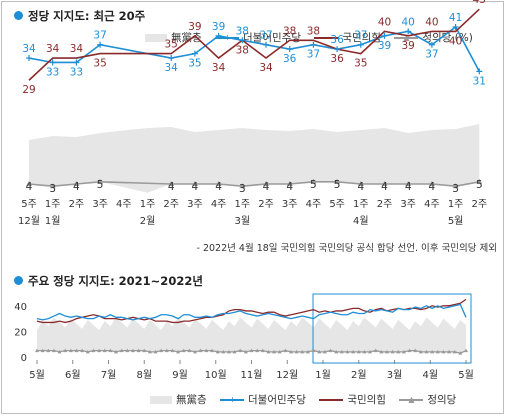 The width and height of the screenshot is (507, 417). Describe the element at coordinates (148, 204) in the screenshot. I see `week-tick-label: 1주` at that location.